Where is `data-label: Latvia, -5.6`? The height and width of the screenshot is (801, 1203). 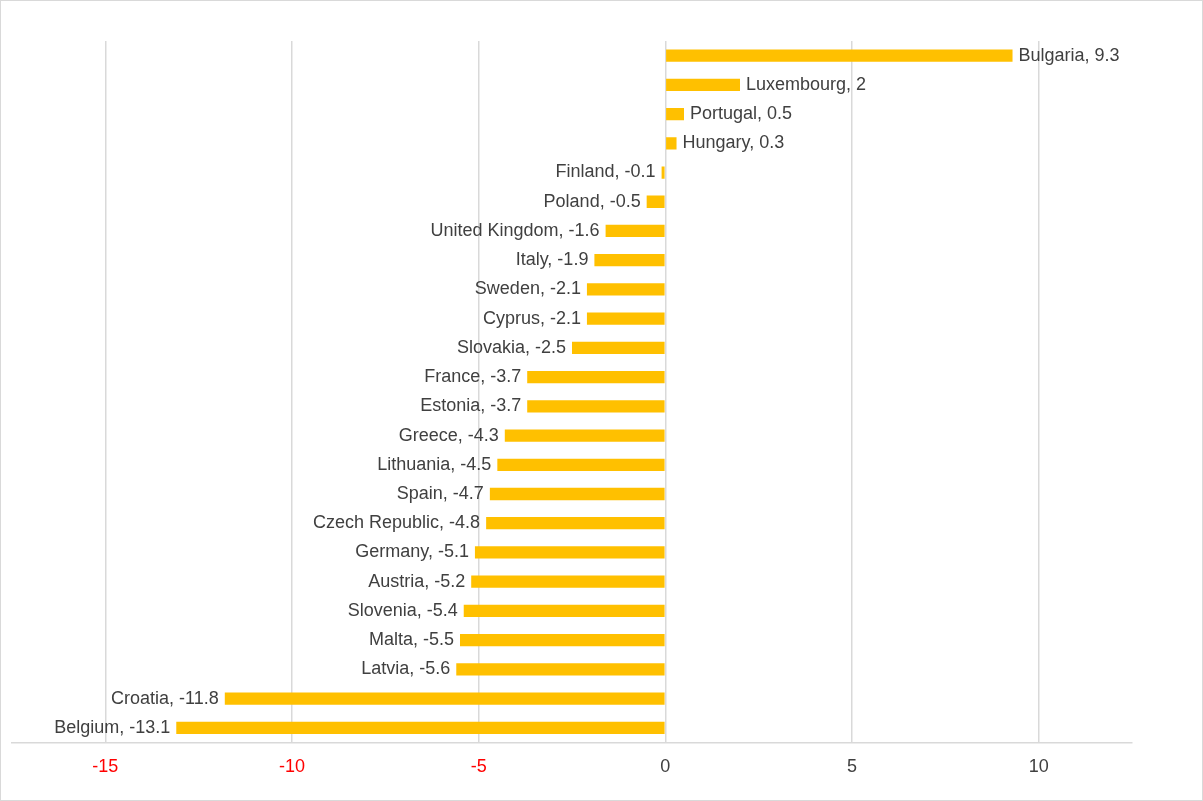 data-label: Latvia, -5.6 is located at coordinates (406, 668).